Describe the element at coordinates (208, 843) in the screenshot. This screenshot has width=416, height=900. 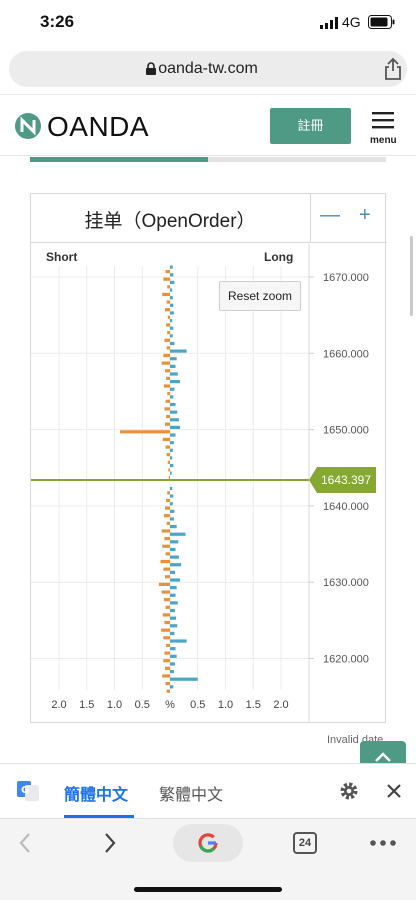
I see `google-search-button` at that location.